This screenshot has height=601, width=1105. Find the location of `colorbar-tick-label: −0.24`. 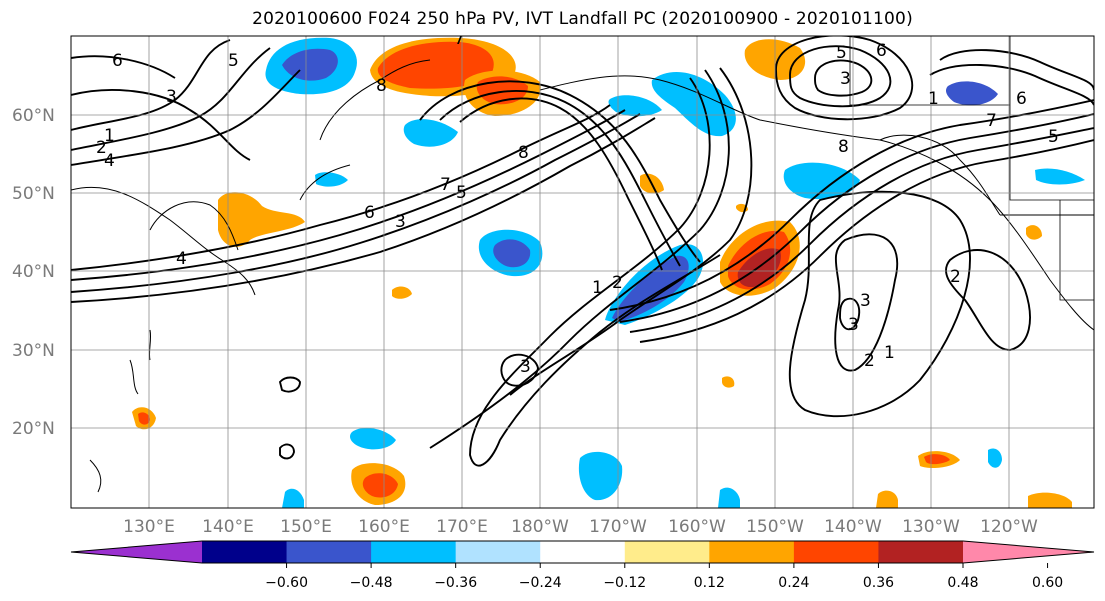

colorbar-tick-label: −0.24 is located at coordinates (540, 583).